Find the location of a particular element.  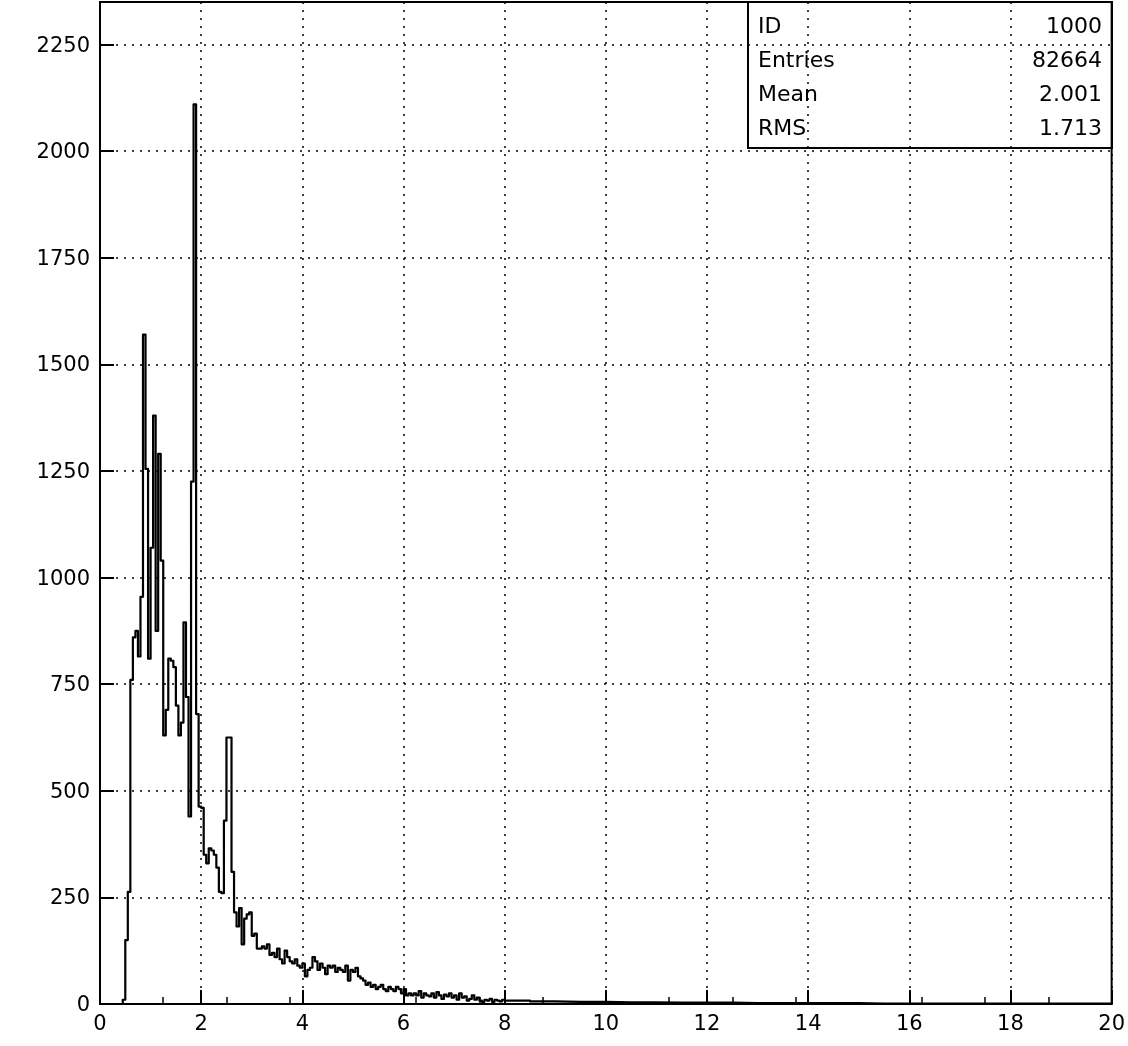

x-tick-label: 20 is located at coordinates (1112, 1022).